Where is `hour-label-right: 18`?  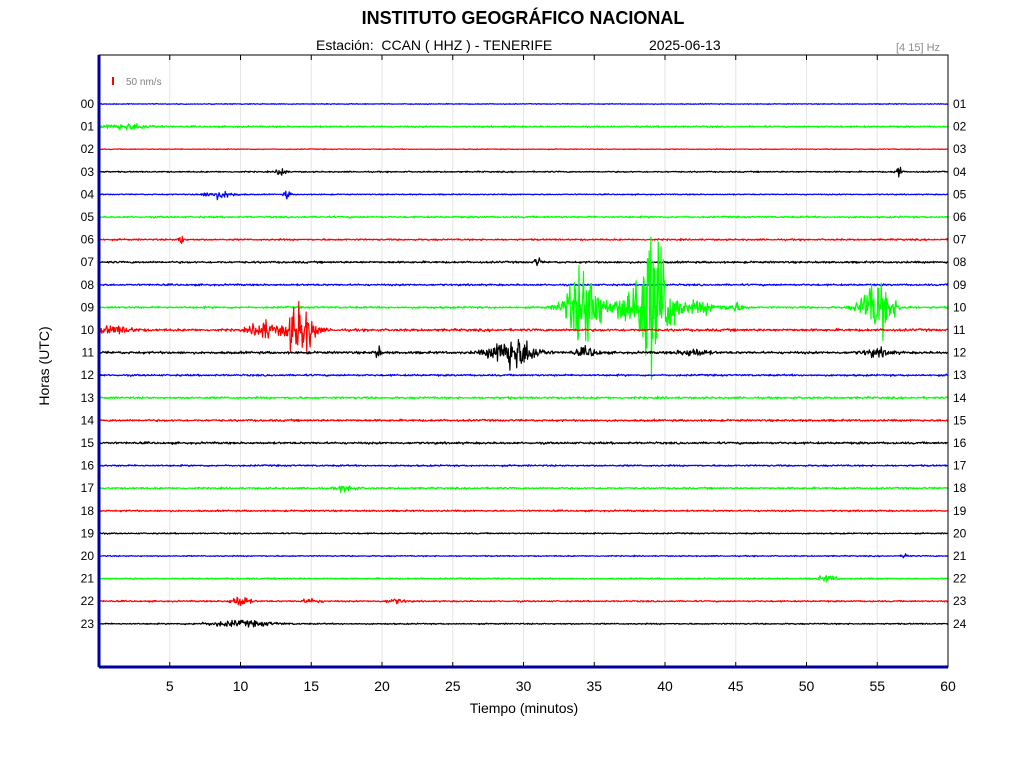 hour-label-right: 18 is located at coordinates (960, 488).